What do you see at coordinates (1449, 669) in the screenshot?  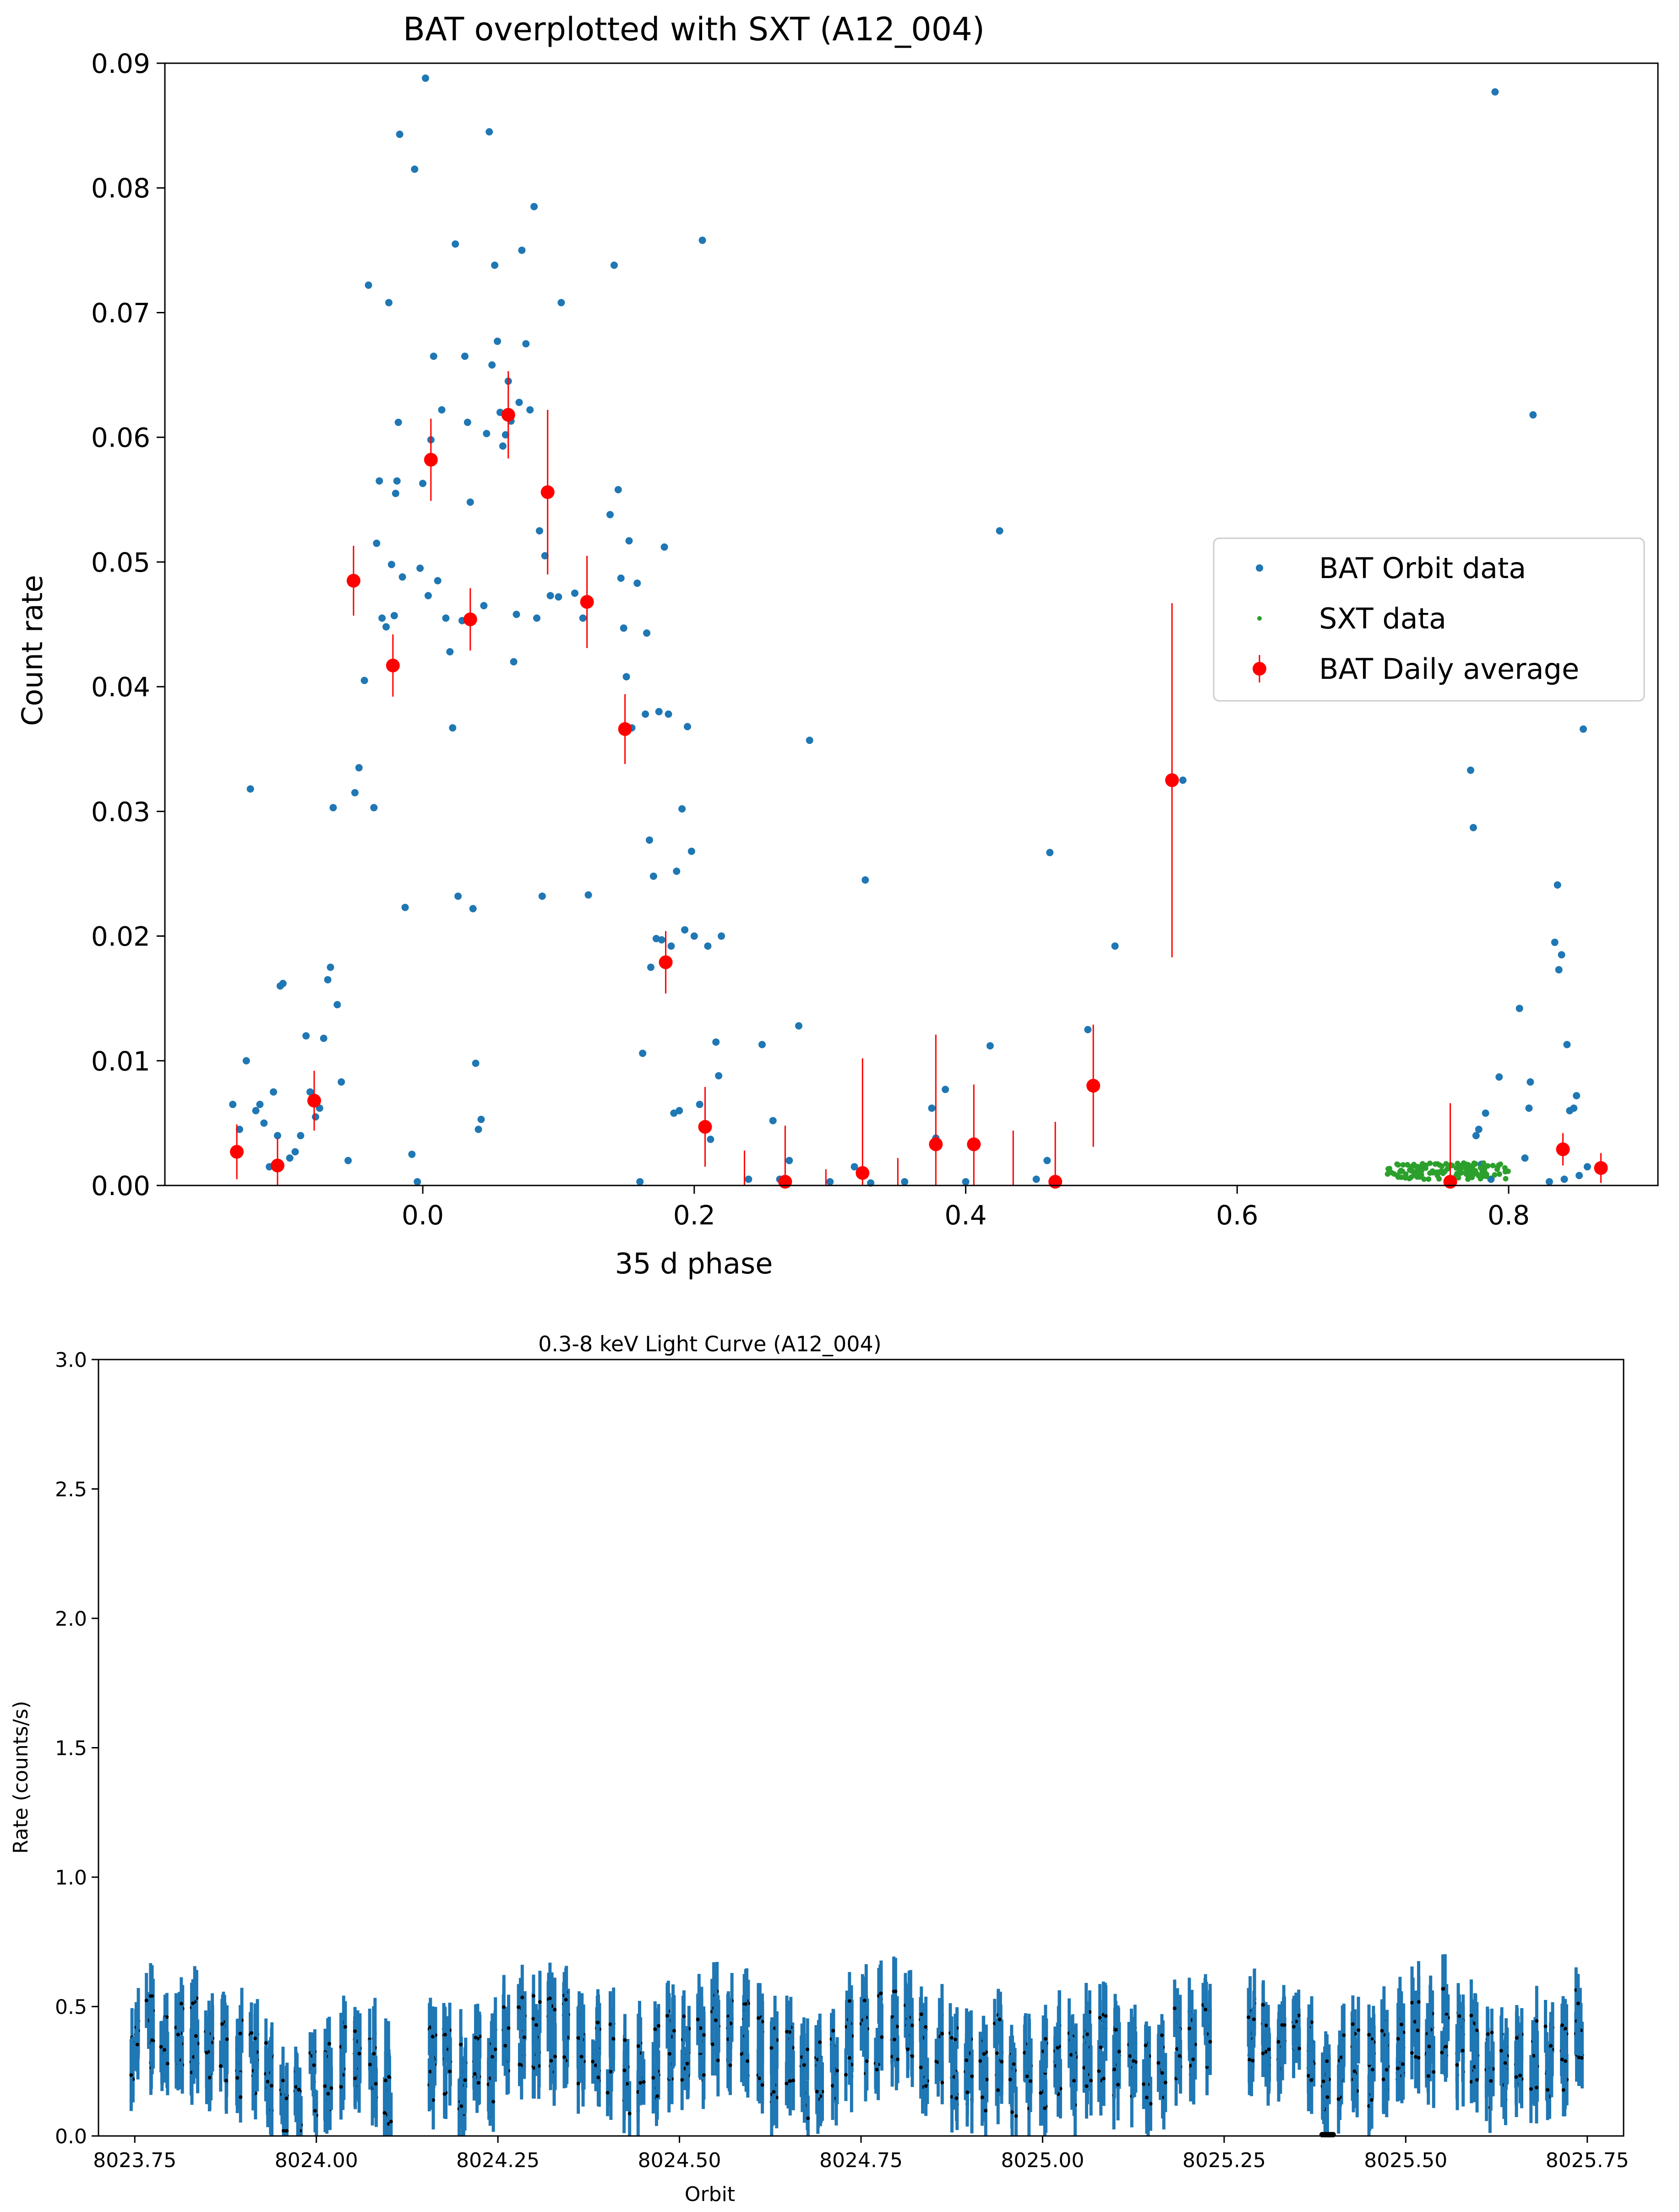 I see `legend-label-daily: BAT Daily average` at bounding box center [1449, 669].